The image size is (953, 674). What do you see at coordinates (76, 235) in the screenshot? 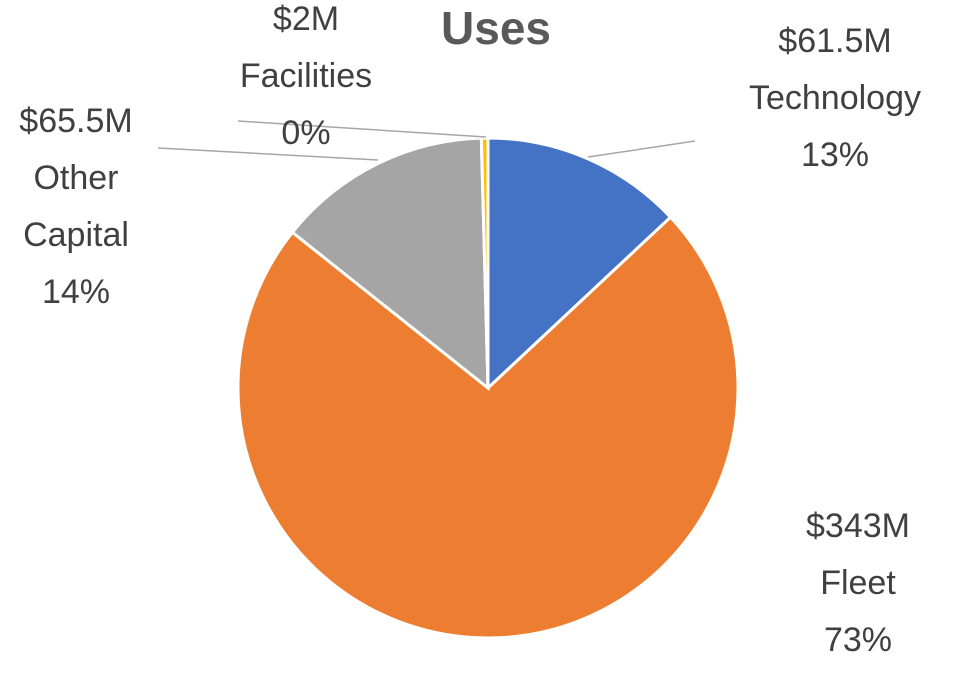
I see `data-label-line: Capital` at bounding box center [76, 235].